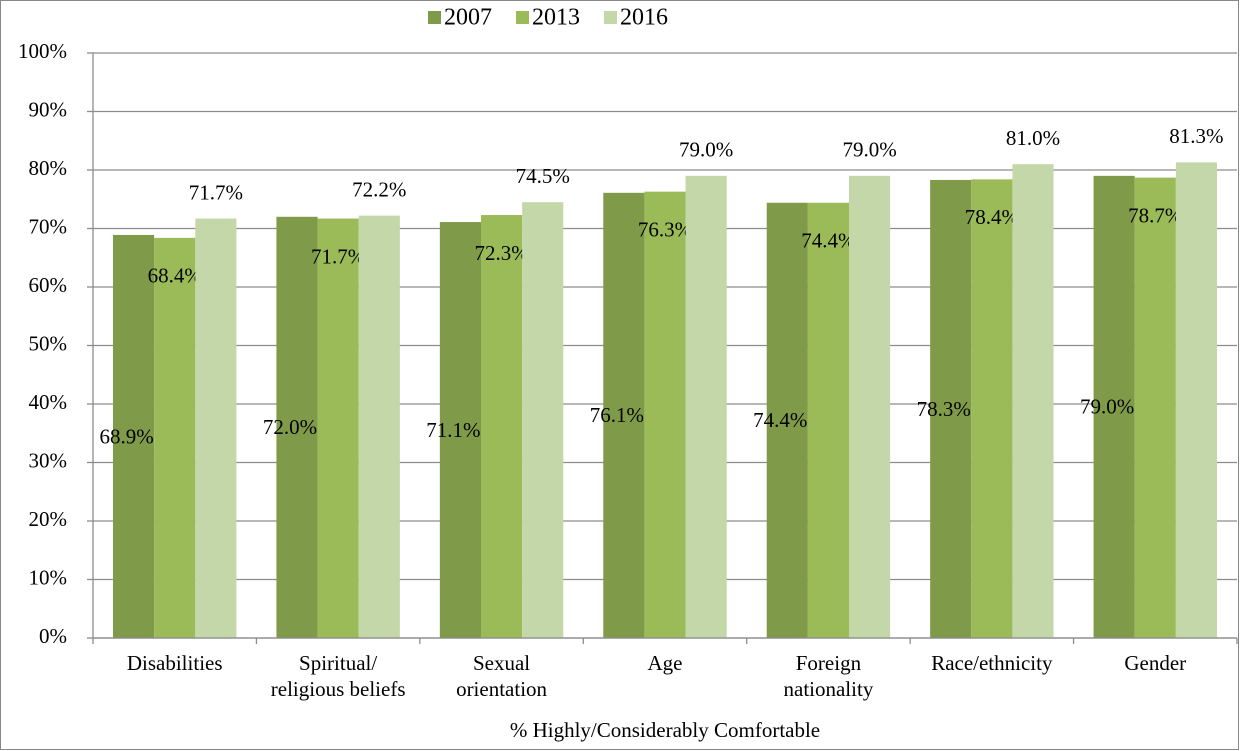 The image size is (1240, 751). Describe the element at coordinates (48, 402) in the screenshot. I see `y-tick-label: 40%` at that location.